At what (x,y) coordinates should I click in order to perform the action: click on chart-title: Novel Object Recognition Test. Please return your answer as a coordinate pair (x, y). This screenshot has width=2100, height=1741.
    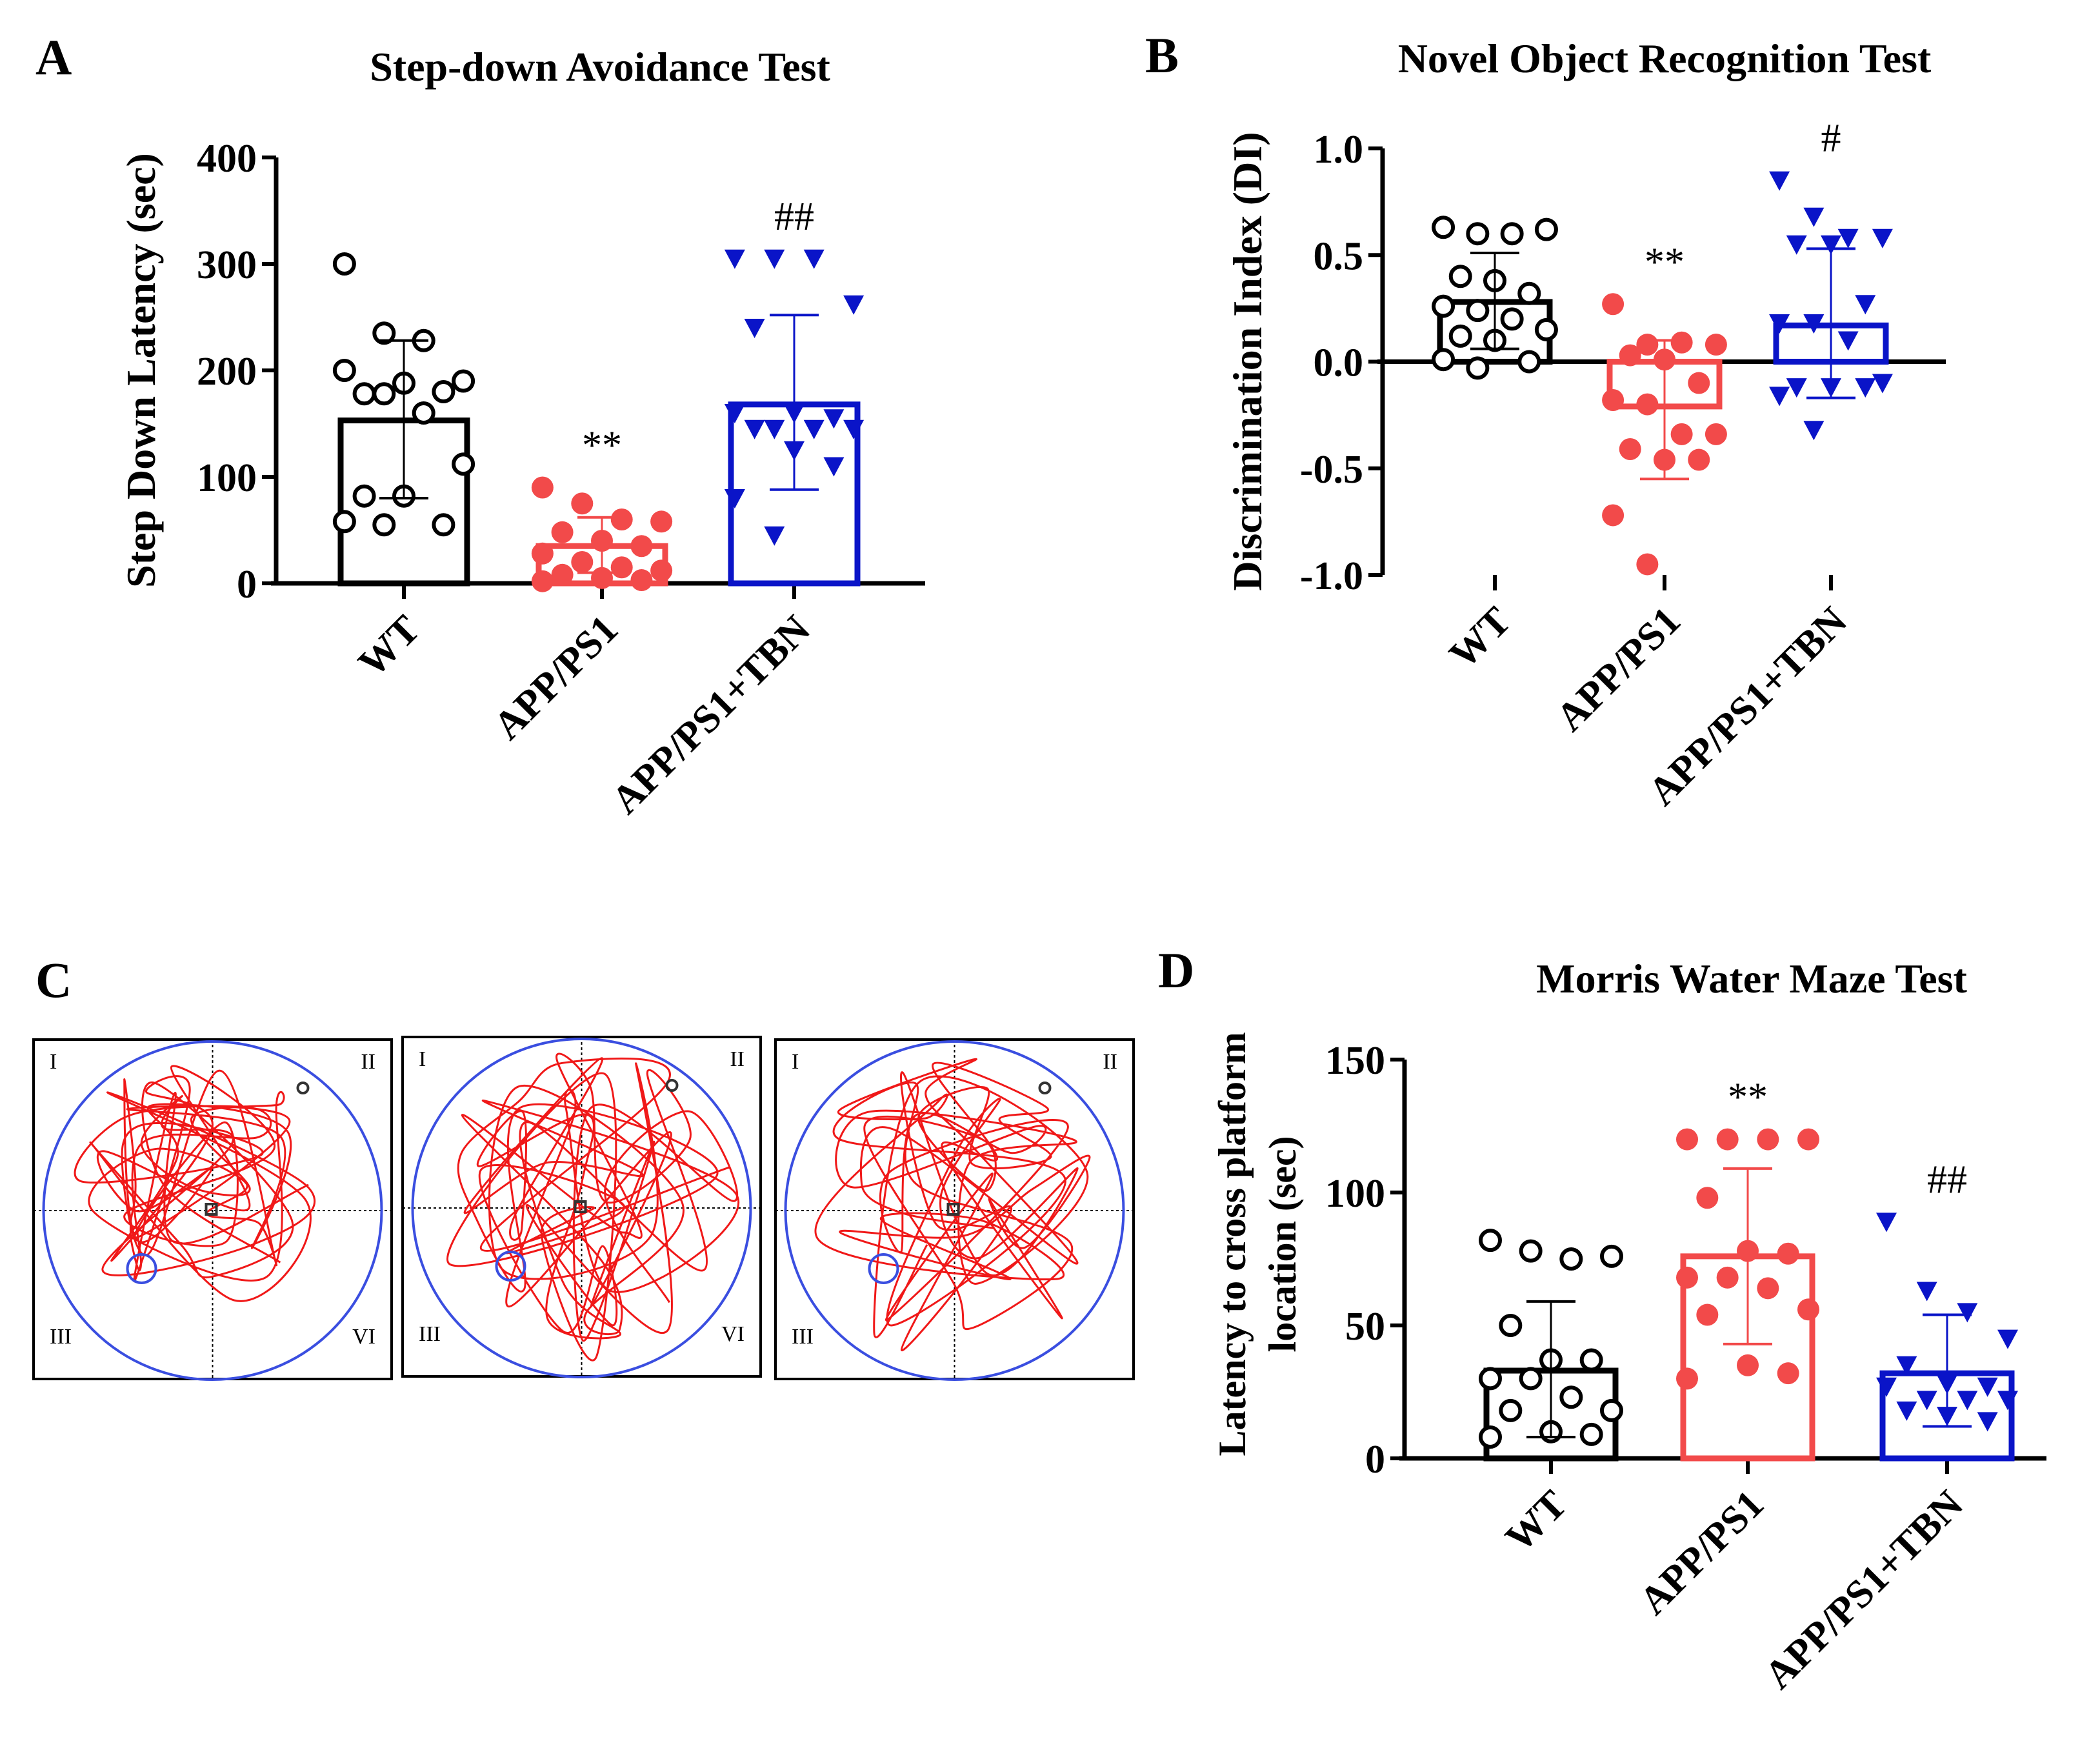
    Looking at the image, I should click on (1665, 58).